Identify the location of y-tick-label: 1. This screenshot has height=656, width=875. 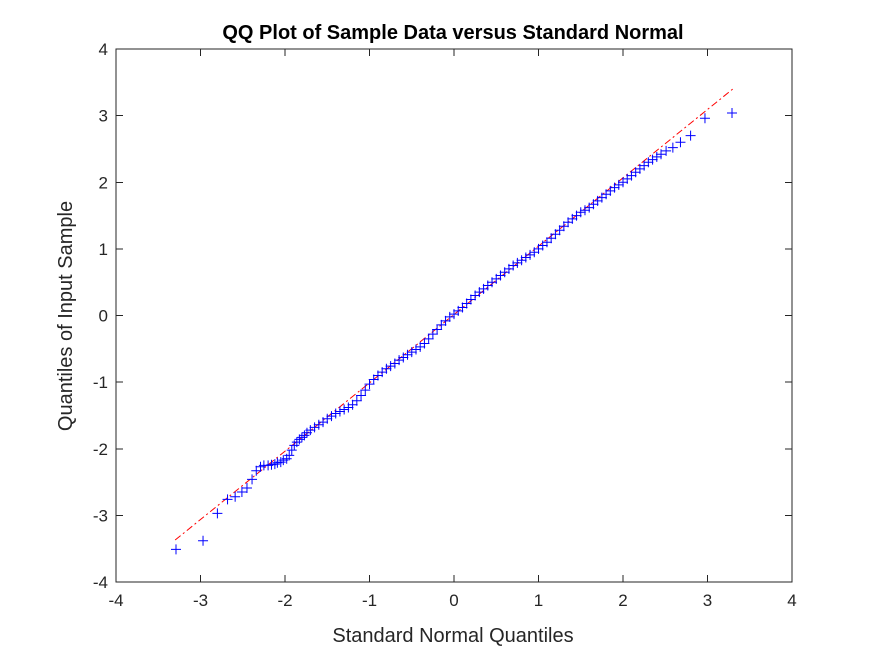
(103, 249).